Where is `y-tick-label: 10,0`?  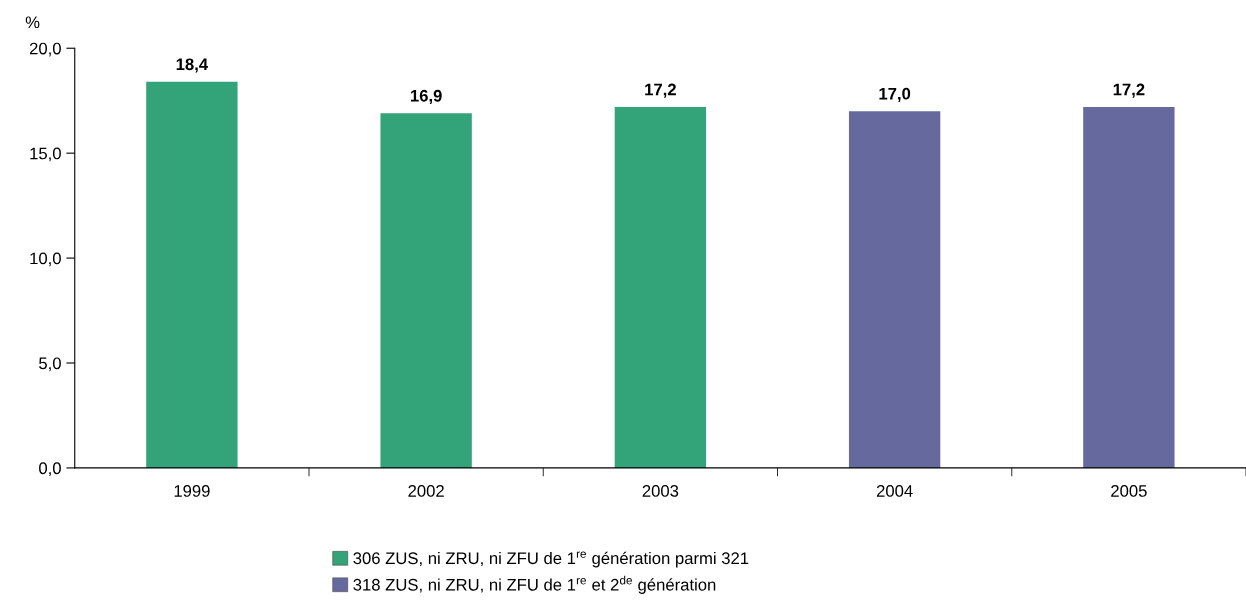 y-tick-label: 10,0 is located at coordinates (45, 259).